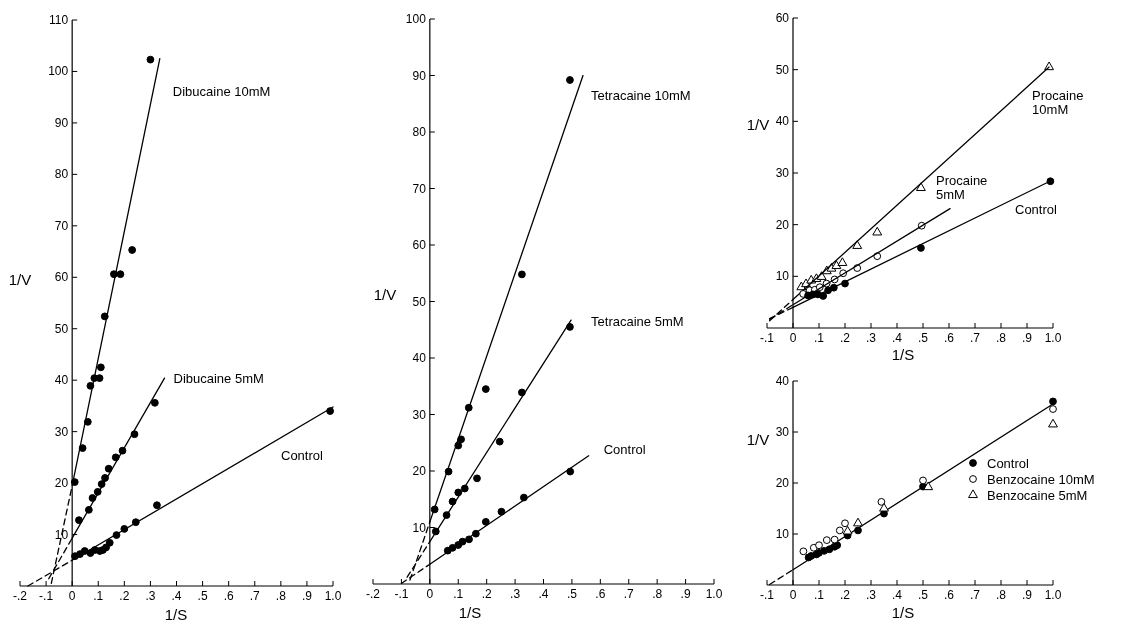 Image resolution: width=1129 pixels, height=627 pixels. What do you see at coordinates (218, 379) in the screenshot?
I see `series-label: Dibucaine 5mM` at bounding box center [218, 379].